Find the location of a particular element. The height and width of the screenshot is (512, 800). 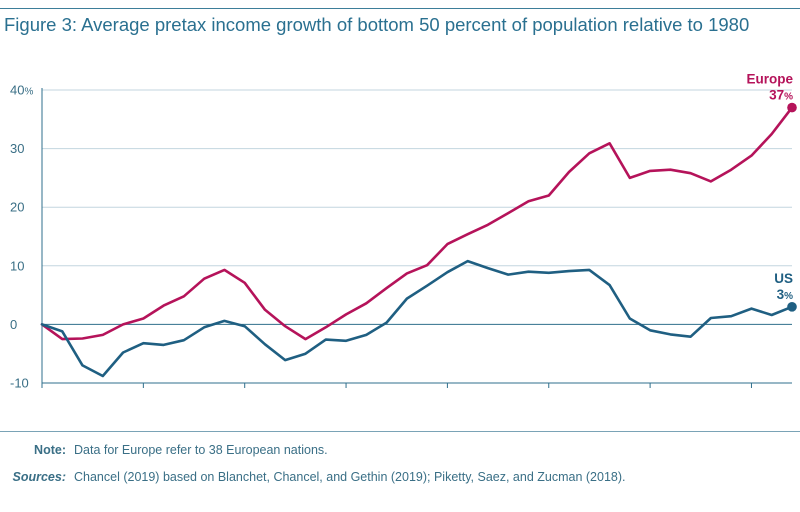

note-label: Note: is located at coordinates (50, 450).